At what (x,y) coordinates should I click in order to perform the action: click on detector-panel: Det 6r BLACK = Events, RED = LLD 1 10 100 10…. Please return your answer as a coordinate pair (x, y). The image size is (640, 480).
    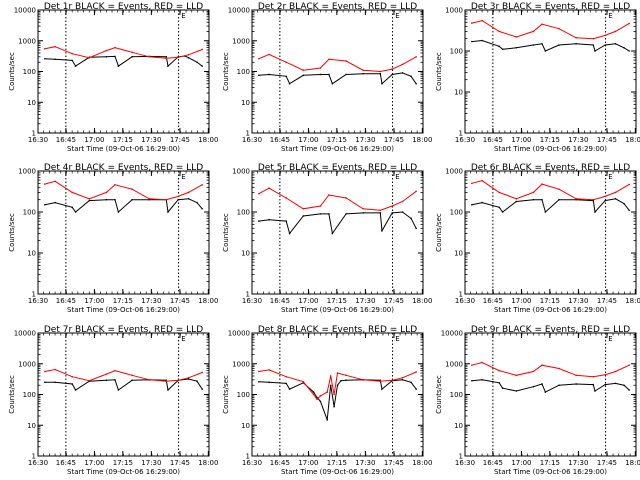
    Looking at the image, I should click on (537, 238).